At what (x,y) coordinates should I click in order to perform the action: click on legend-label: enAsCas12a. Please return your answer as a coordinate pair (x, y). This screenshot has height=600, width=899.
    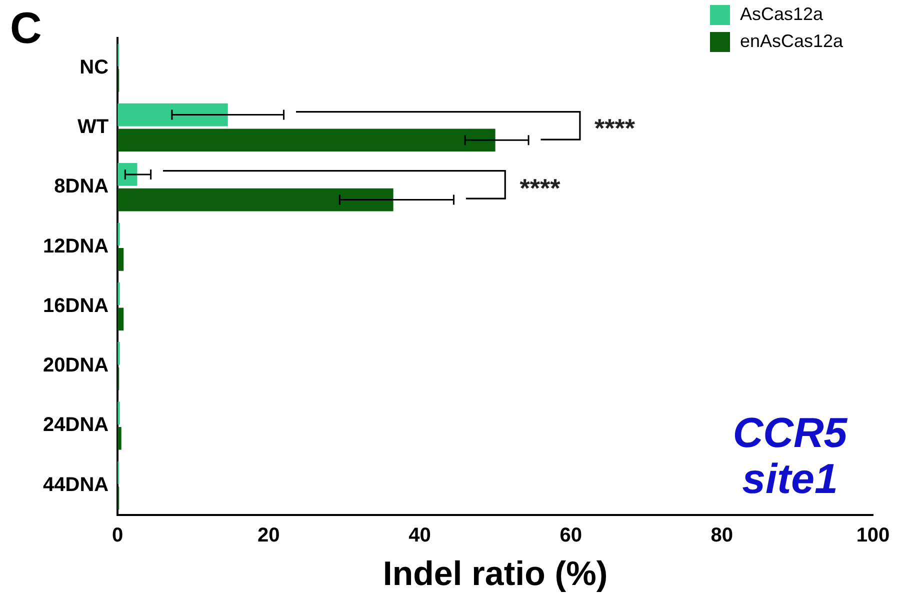
    Looking at the image, I should click on (792, 41).